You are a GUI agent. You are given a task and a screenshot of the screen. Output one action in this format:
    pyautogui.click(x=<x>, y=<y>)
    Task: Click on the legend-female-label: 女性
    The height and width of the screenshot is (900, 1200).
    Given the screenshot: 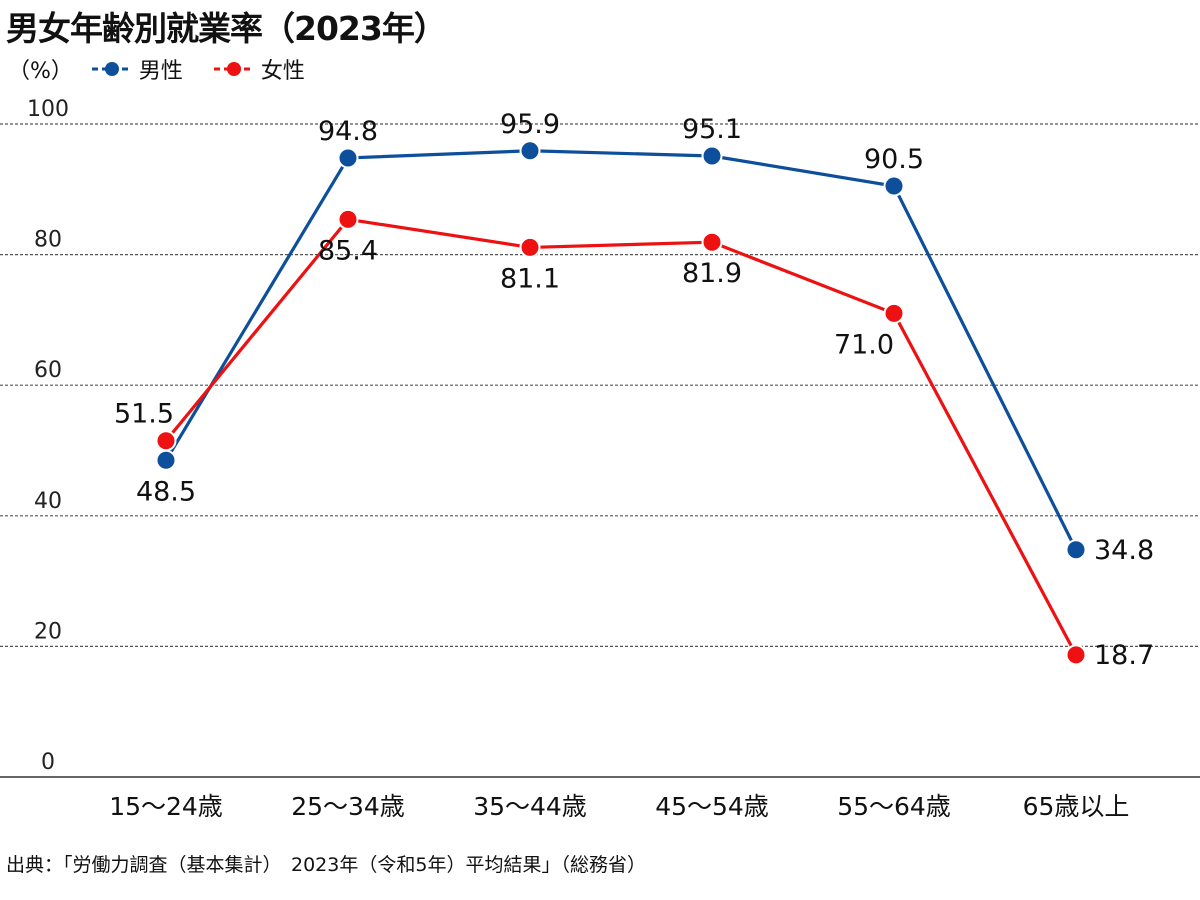 What is the action you would take?
    pyautogui.click(x=282, y=71)
    